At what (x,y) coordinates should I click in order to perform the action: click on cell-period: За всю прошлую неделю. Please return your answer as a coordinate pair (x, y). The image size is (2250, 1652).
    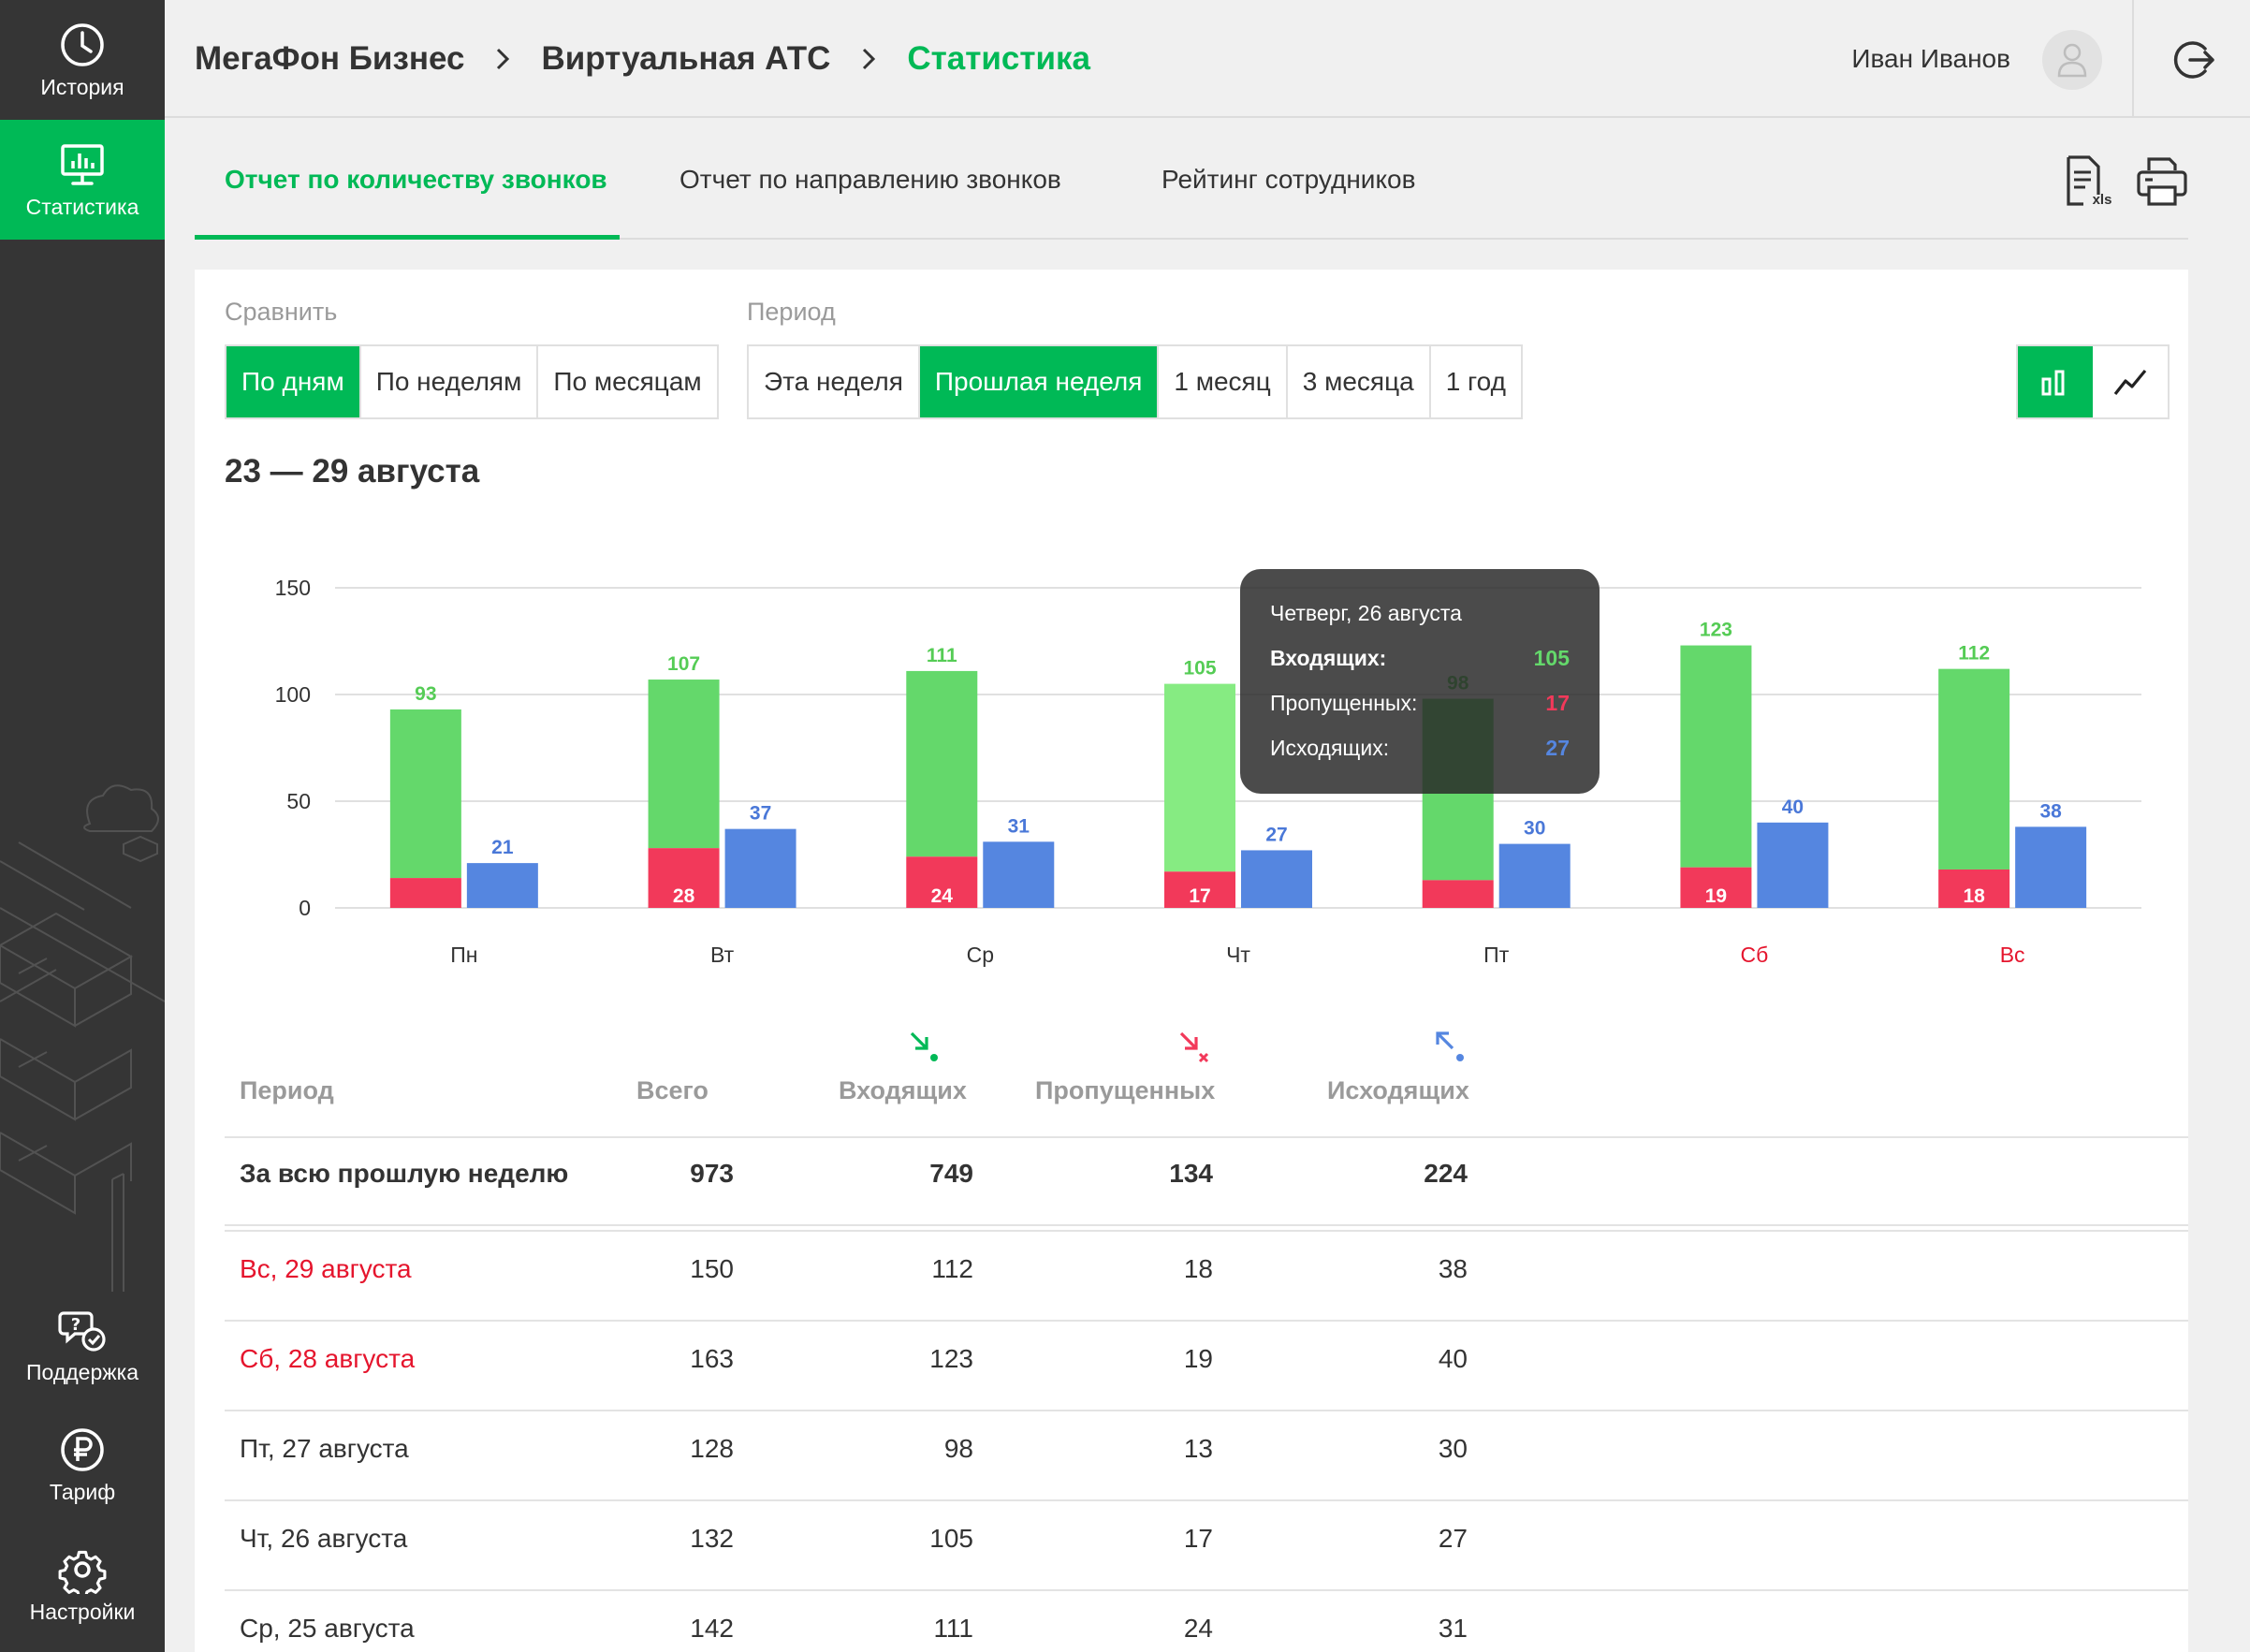
    Looking at the image, I should click on (404, 1174).